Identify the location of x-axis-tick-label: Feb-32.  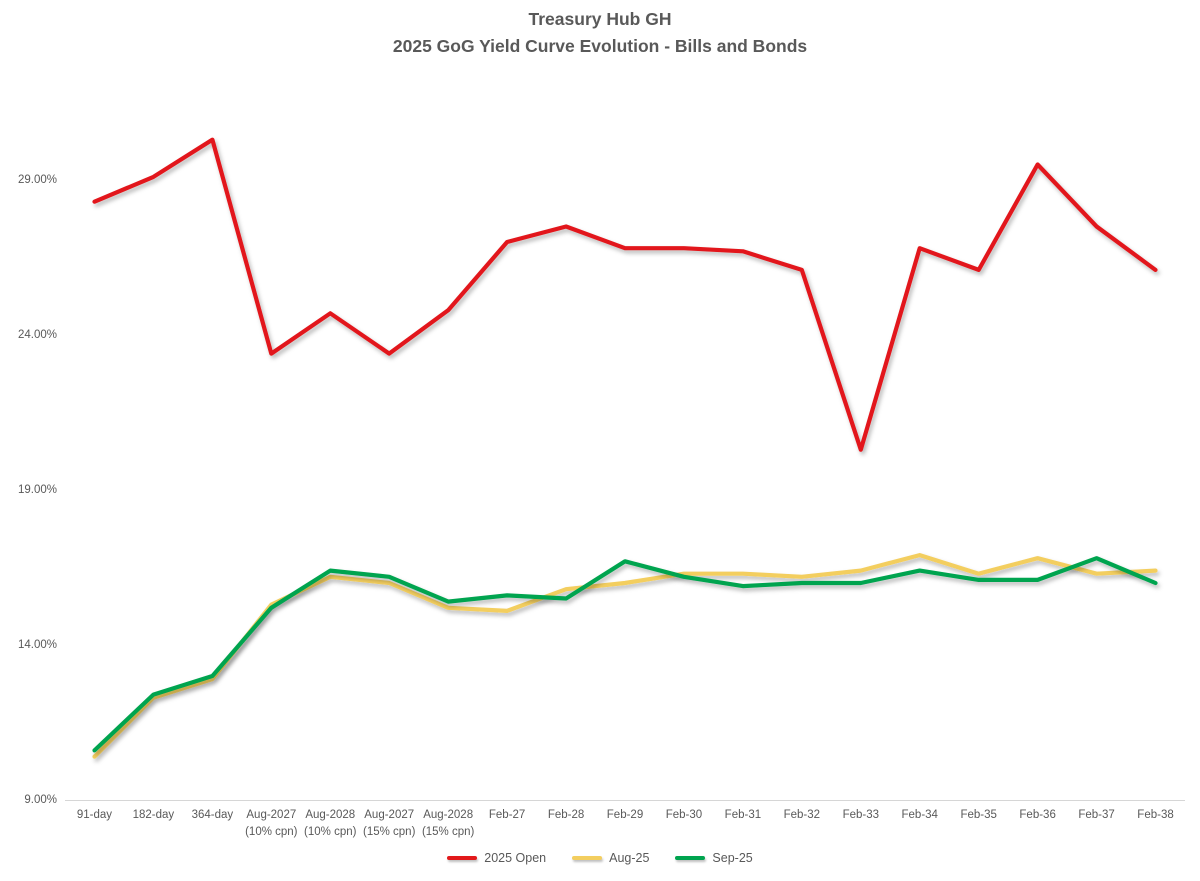
(802, 815).